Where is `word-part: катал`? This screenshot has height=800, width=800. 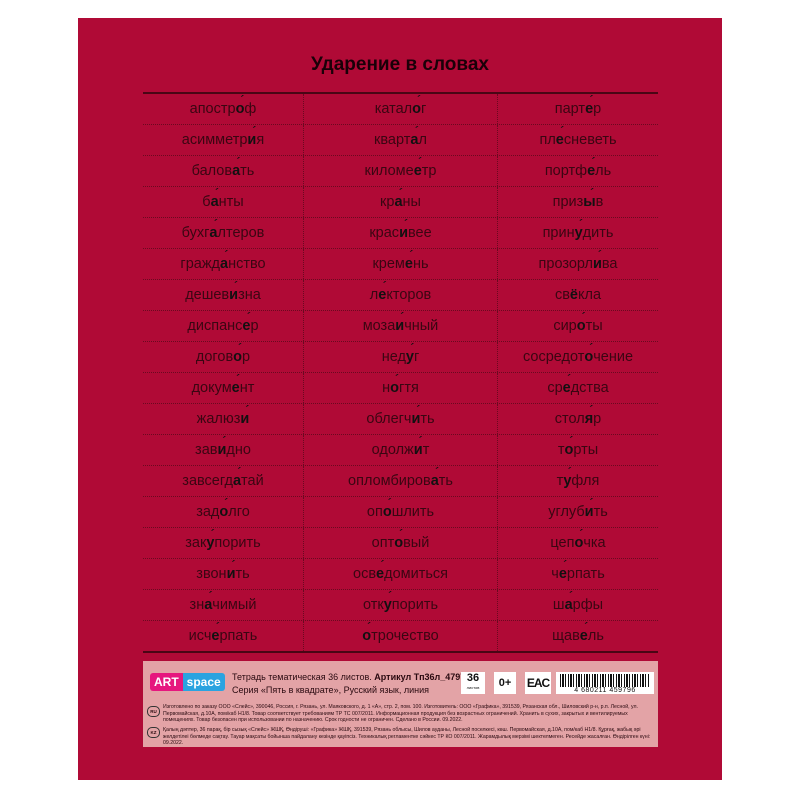
word-part: катал is located at coordinates (393, 109).